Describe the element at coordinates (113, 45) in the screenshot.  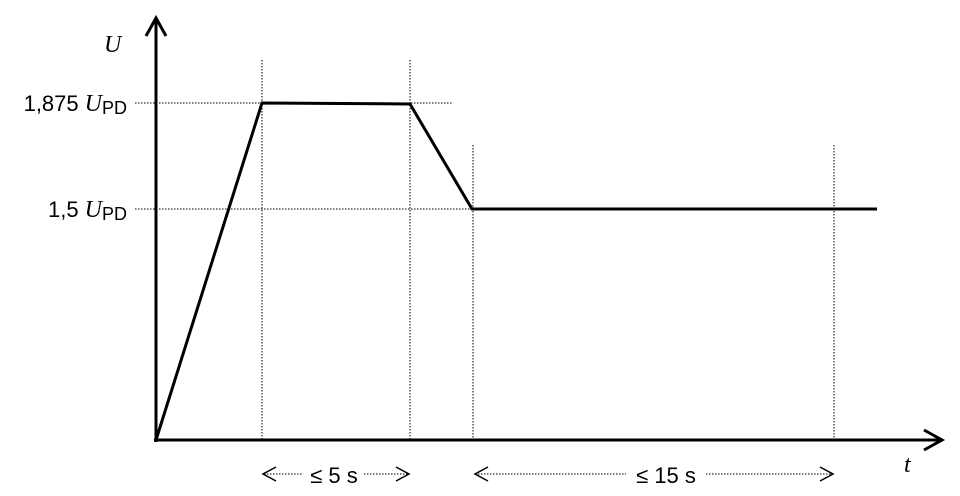
I see `y-axis-label: U` at that location.